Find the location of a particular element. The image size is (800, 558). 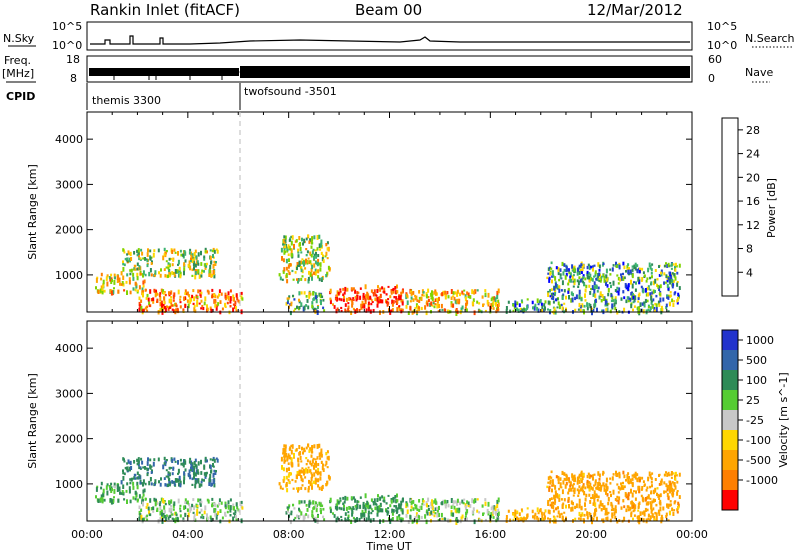

velocity-colorbar-label: Velocity [m s^-1] is located at coordinates (783, 419).